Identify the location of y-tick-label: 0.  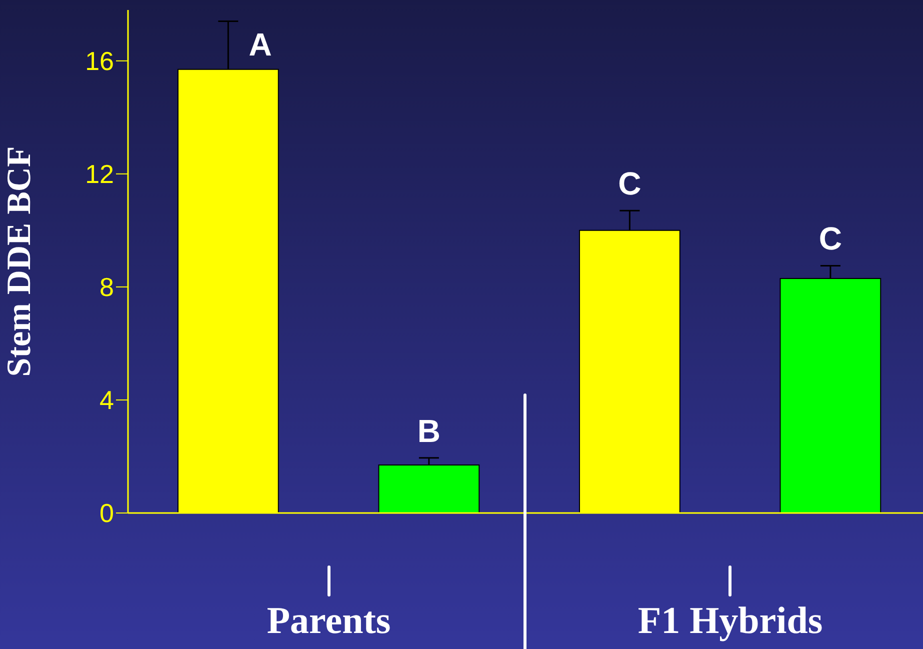
(107, 513).